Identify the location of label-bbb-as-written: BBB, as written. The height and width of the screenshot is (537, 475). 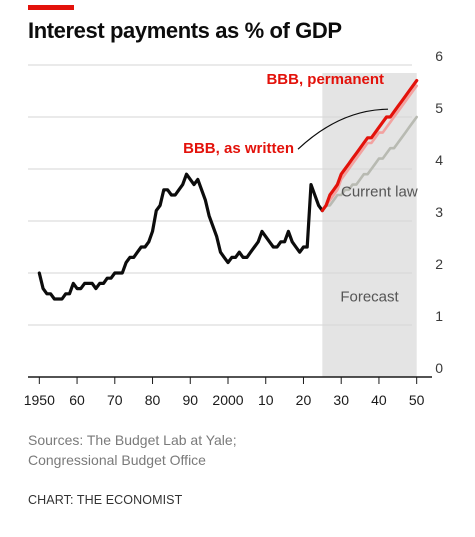
(238, 148).